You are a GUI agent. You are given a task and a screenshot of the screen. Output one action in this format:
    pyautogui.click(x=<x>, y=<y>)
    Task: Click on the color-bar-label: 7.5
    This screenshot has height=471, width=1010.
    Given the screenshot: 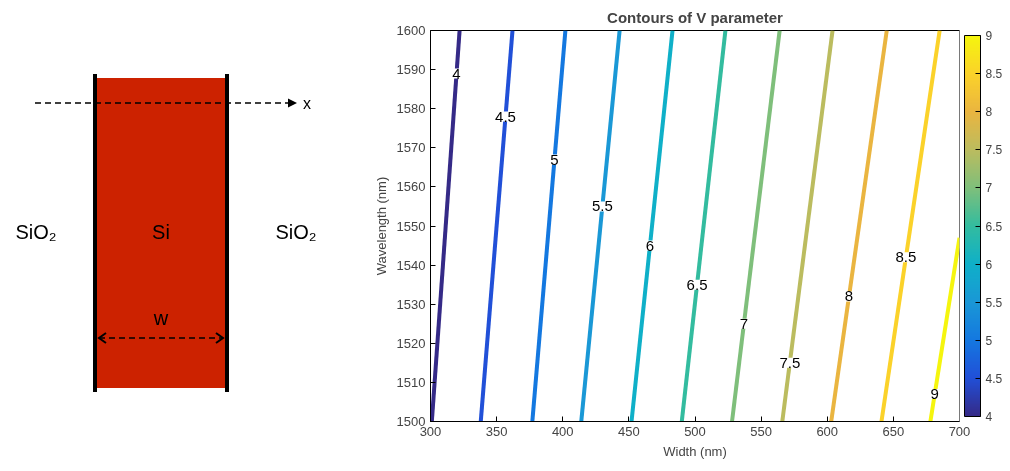 What is the action you would take?
    pyautogui.click(x=994, y=150)
    